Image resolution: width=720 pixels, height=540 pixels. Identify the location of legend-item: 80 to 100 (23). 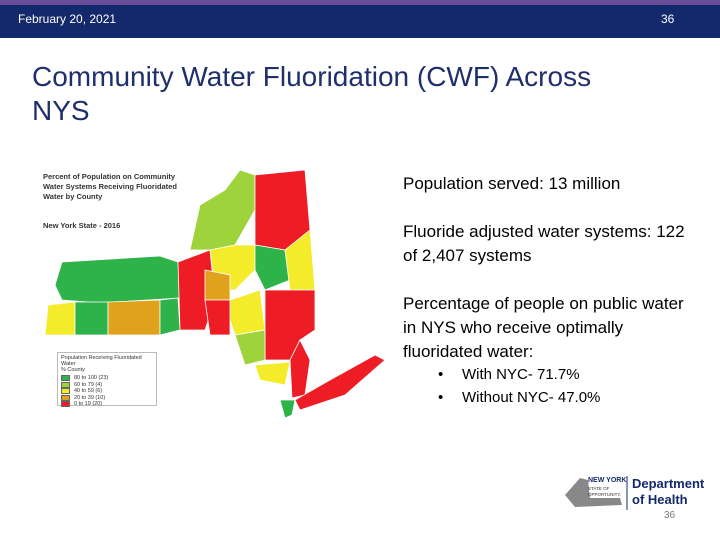
(107, 378).